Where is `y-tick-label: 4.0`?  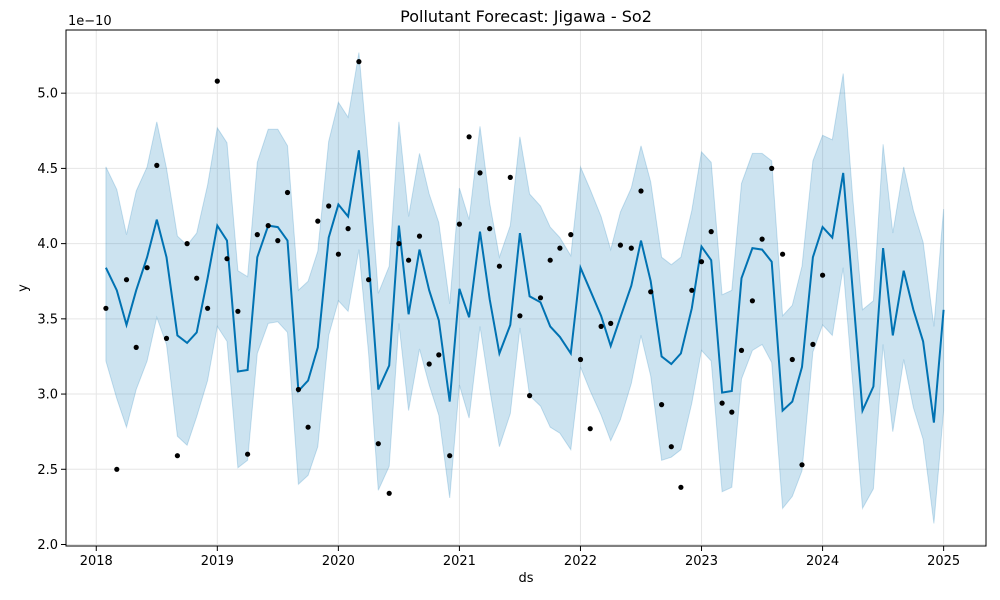 y-tick-label: 4.0 is located at coordinates (47, 244).